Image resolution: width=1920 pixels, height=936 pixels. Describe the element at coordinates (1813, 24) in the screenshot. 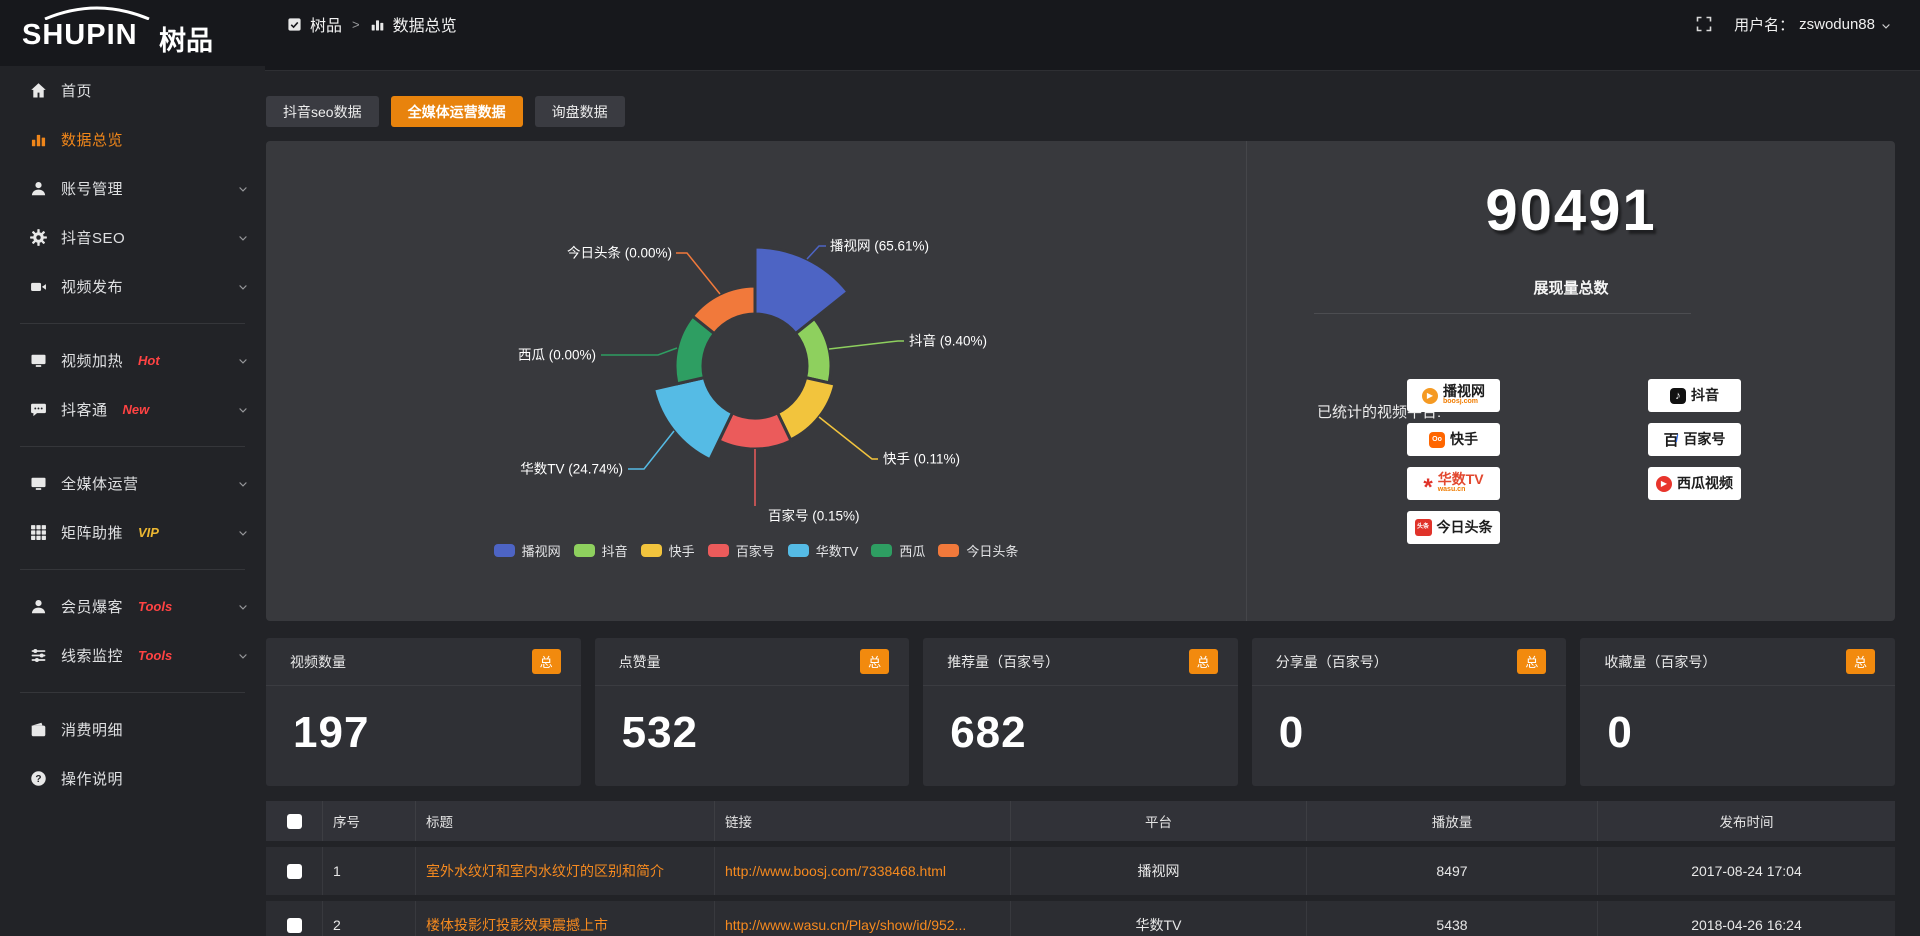

I see `user-menu: 用户名： zswodun88` at that location.